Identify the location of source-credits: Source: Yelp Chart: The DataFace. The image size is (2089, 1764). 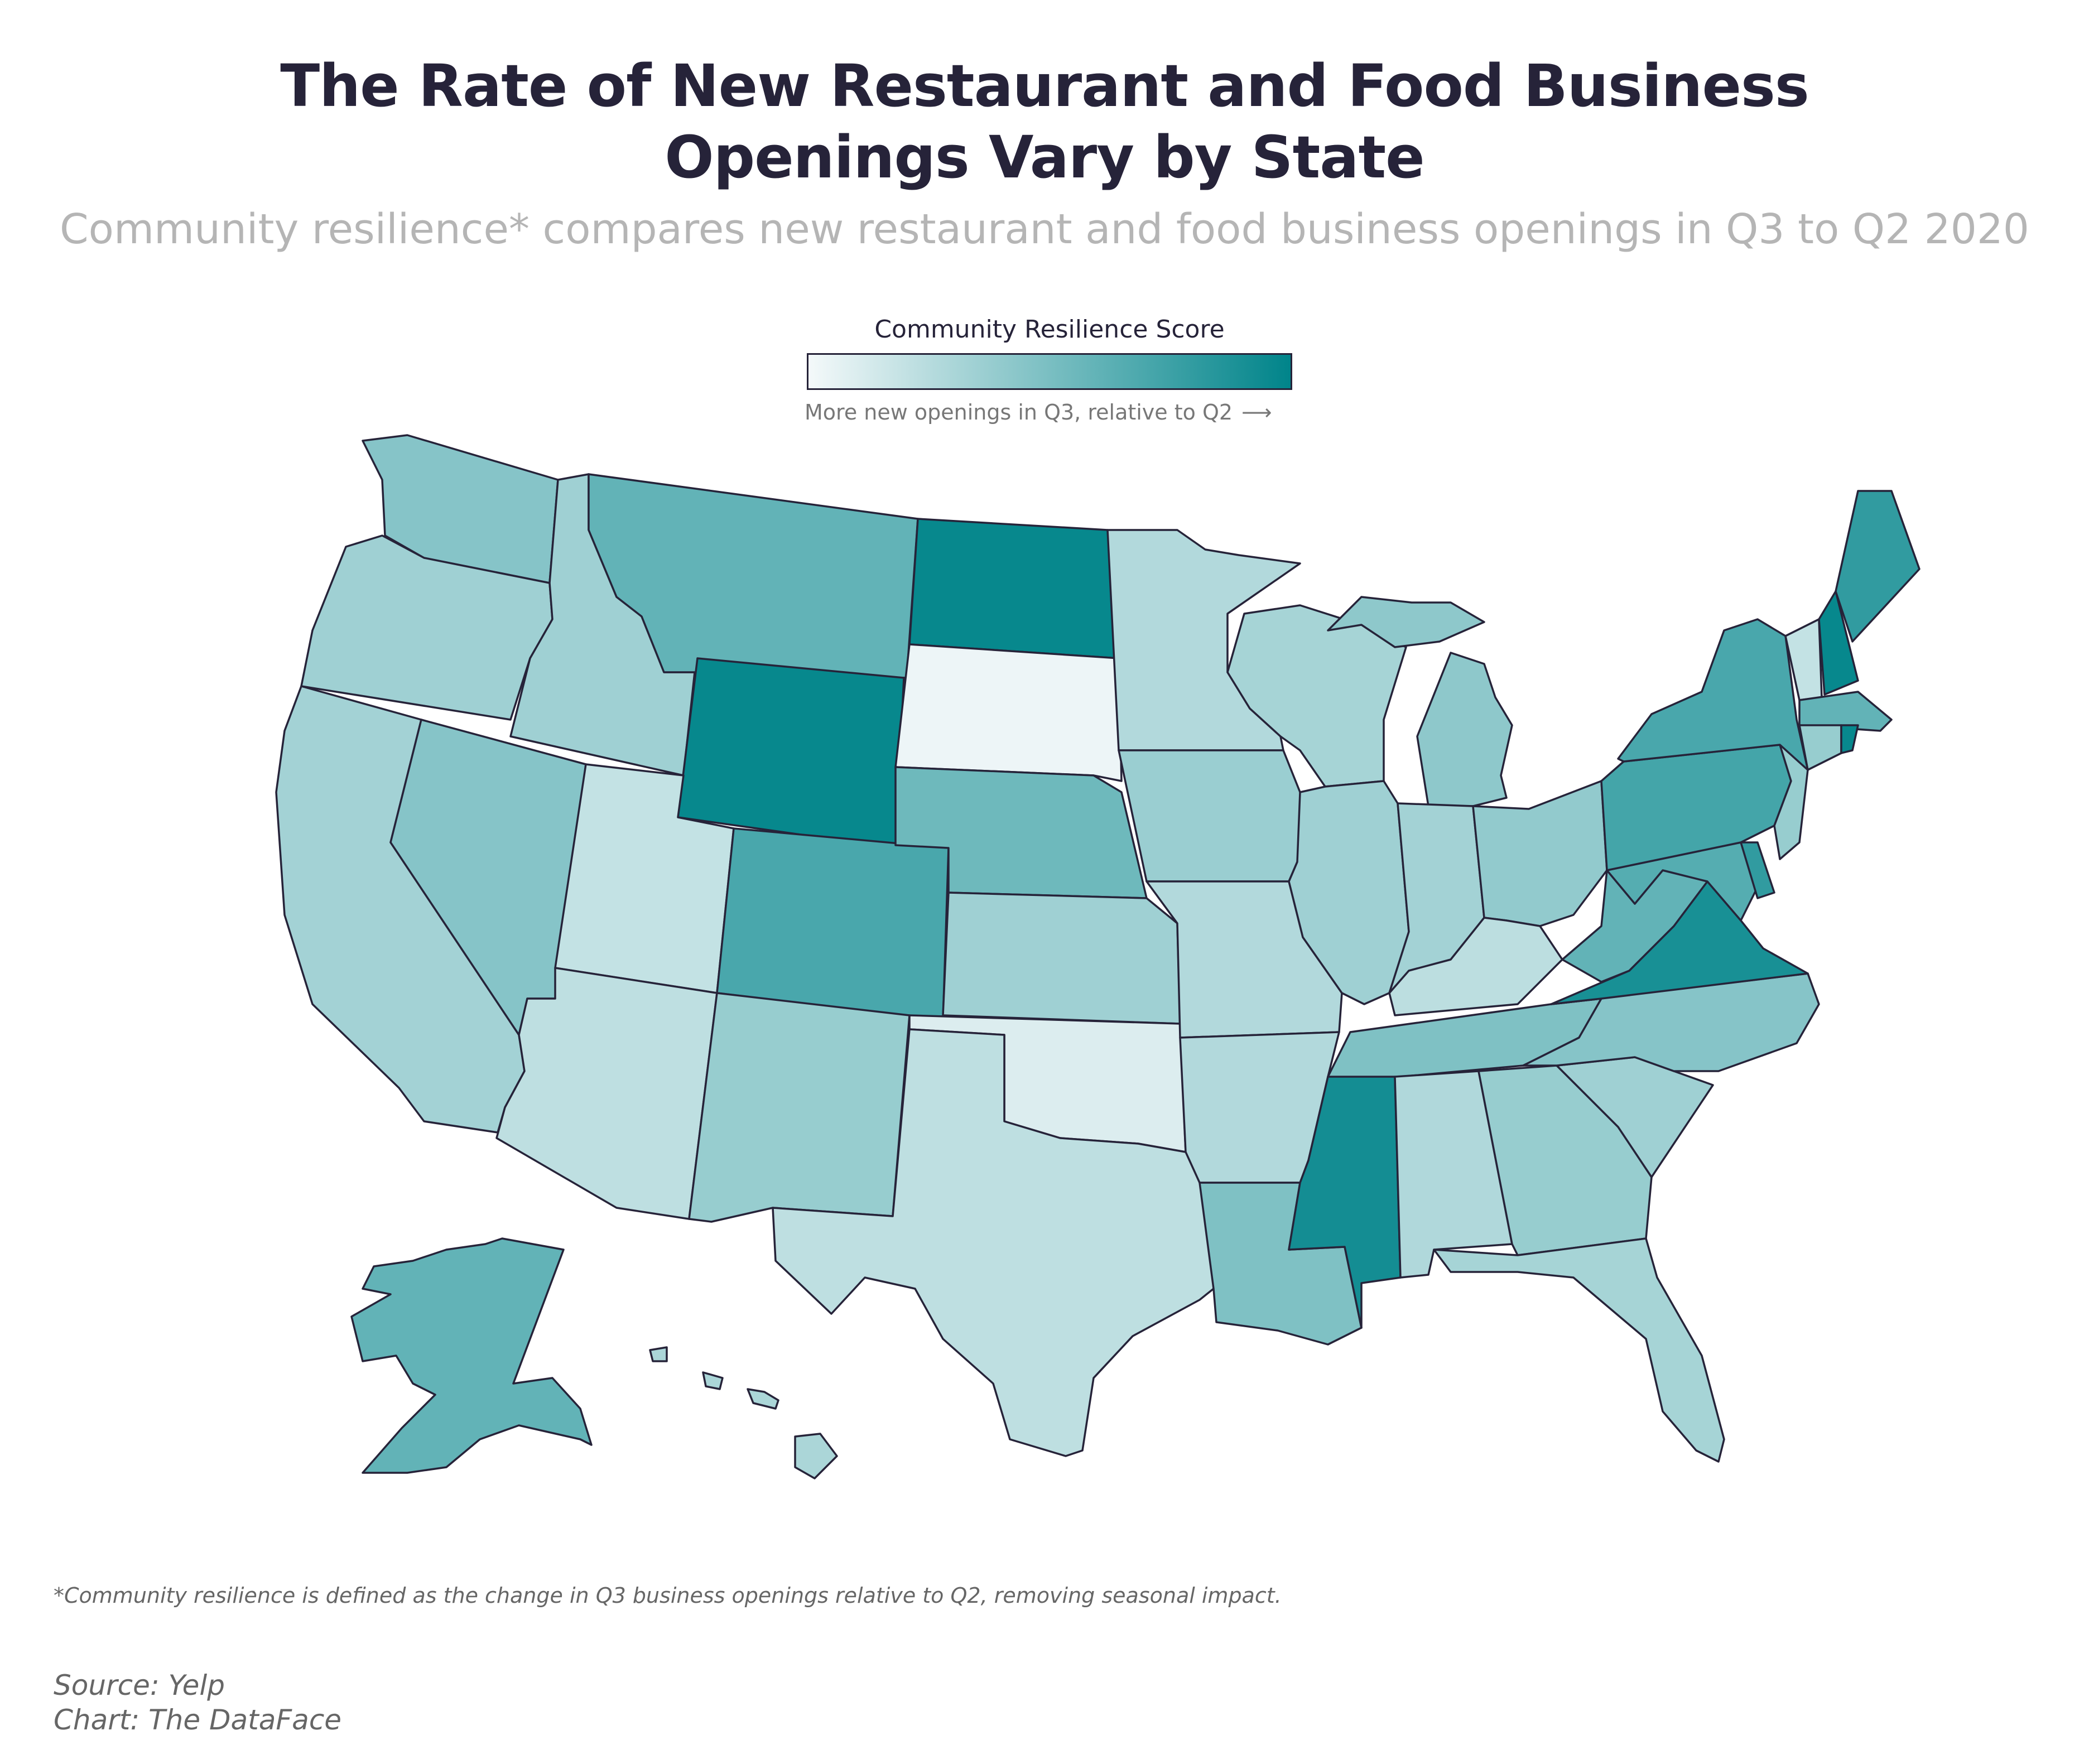
(198, 1702).